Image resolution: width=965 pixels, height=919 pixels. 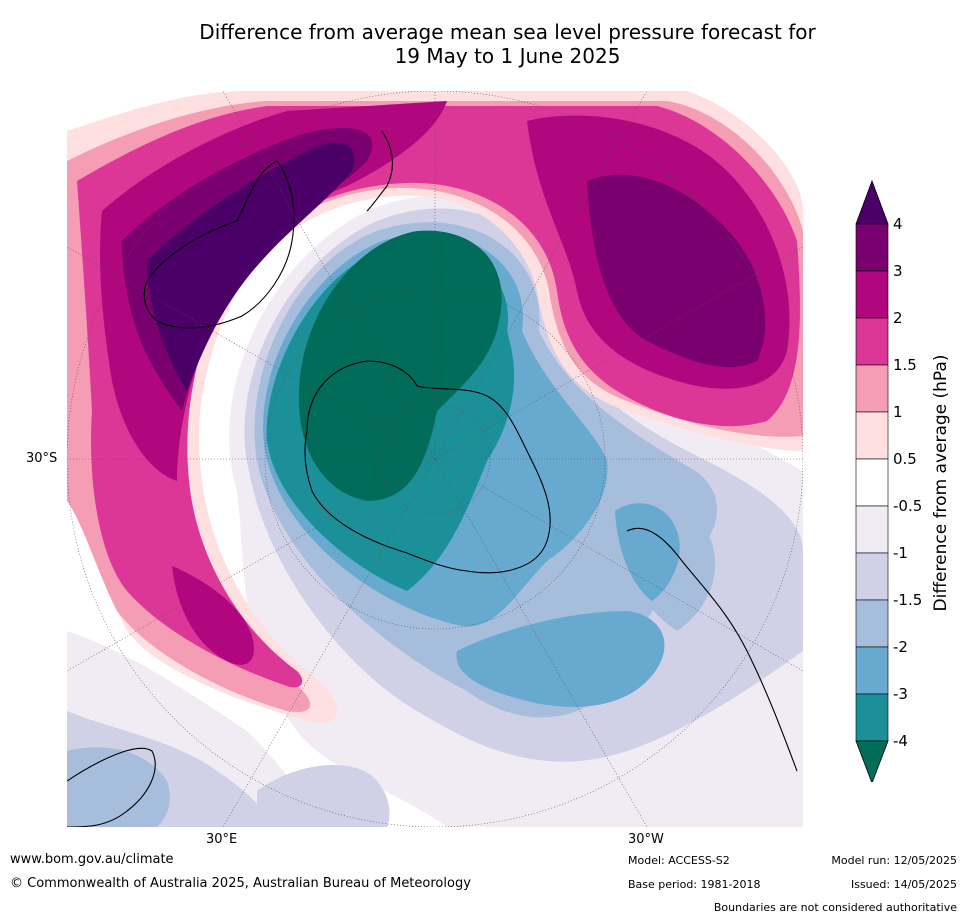 What do you see at coordinates (427, 467) in the screenshot?
I see `antarctica-coastline` at bounding box center [427, 467].